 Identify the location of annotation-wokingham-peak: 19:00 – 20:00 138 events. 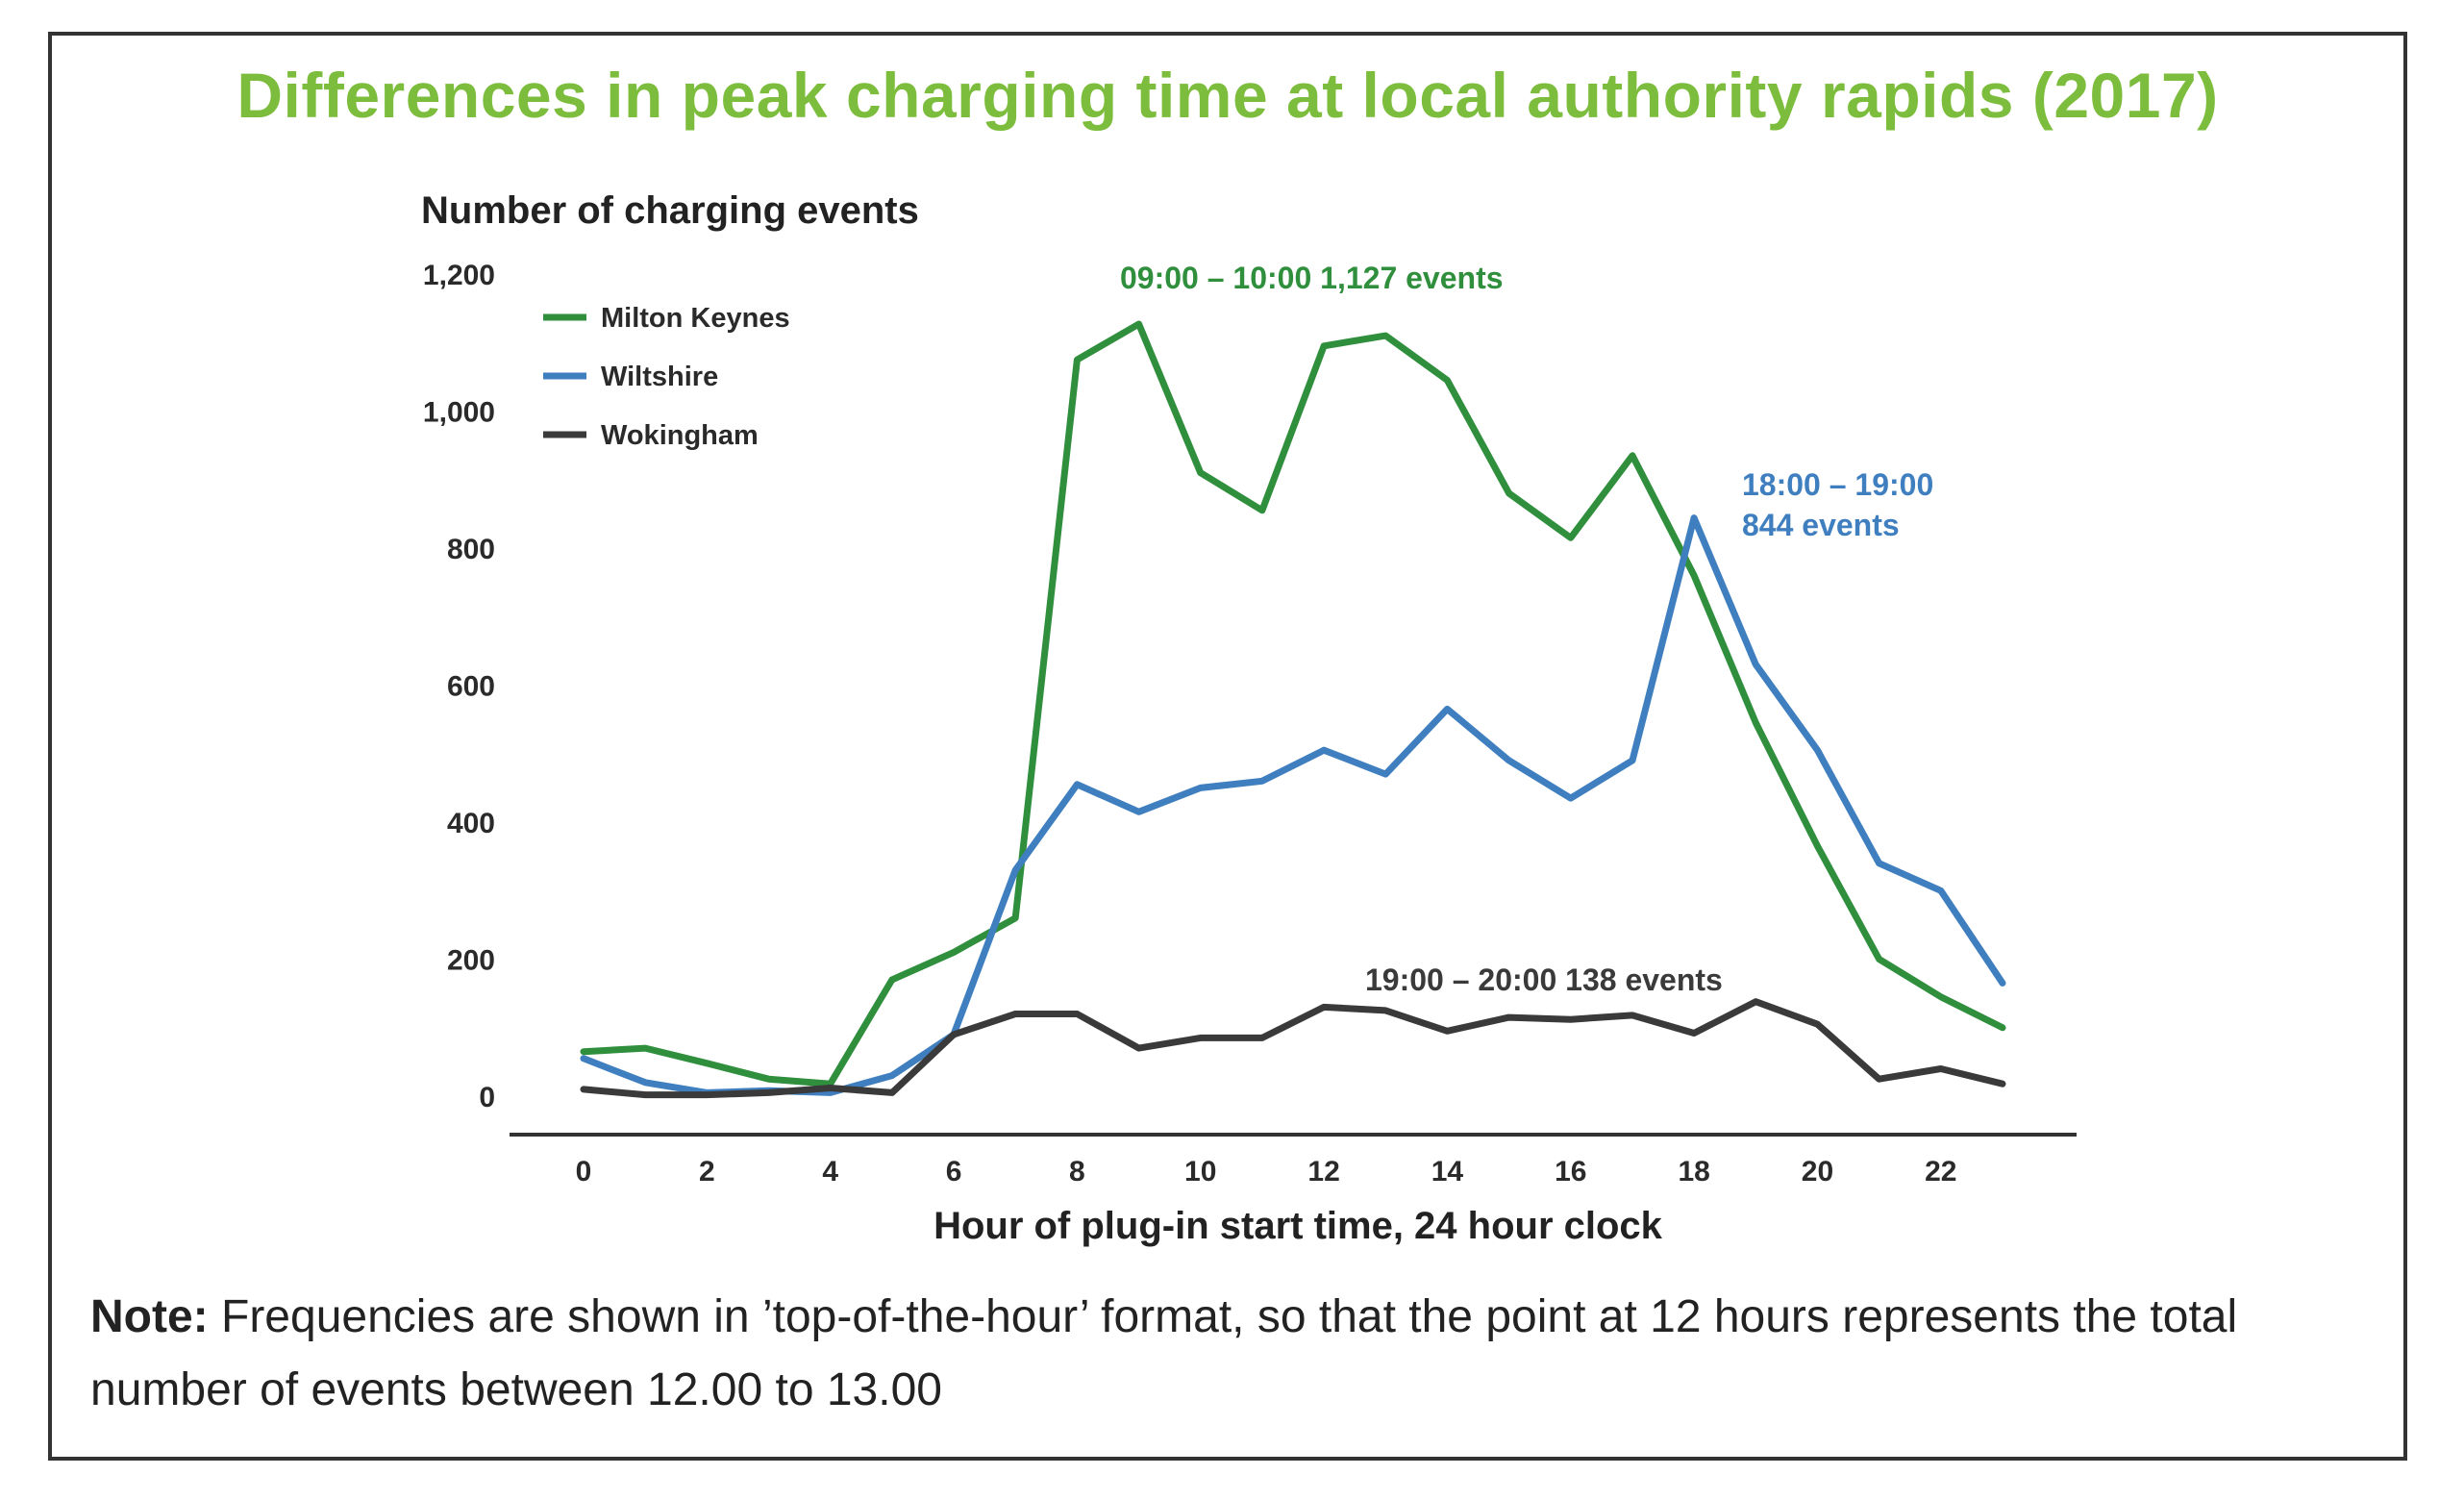
(1544, 980).